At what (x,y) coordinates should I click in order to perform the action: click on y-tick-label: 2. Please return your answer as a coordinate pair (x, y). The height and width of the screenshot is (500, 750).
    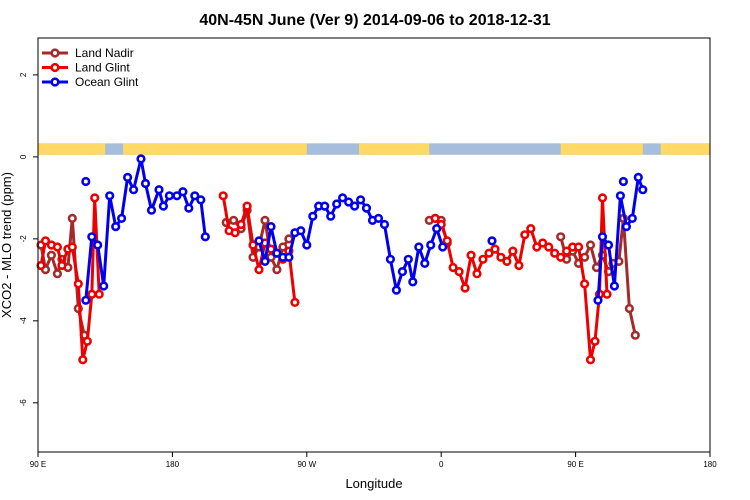
    Looking at the image, I should click on (23, 74).